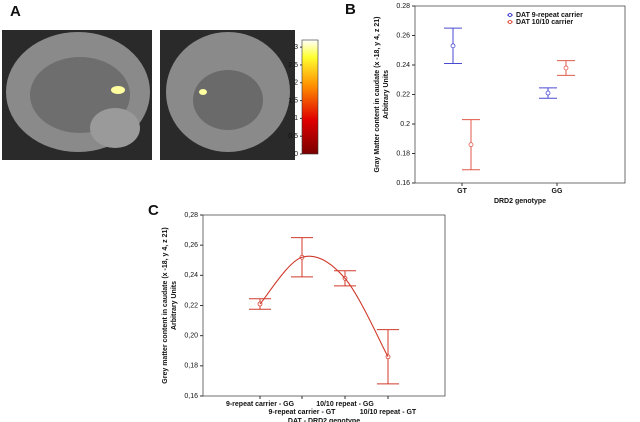  What do you see at coordinates (350, 9) in the screenshot?
I see `panel-label: B` at bounding box center [350, 9].